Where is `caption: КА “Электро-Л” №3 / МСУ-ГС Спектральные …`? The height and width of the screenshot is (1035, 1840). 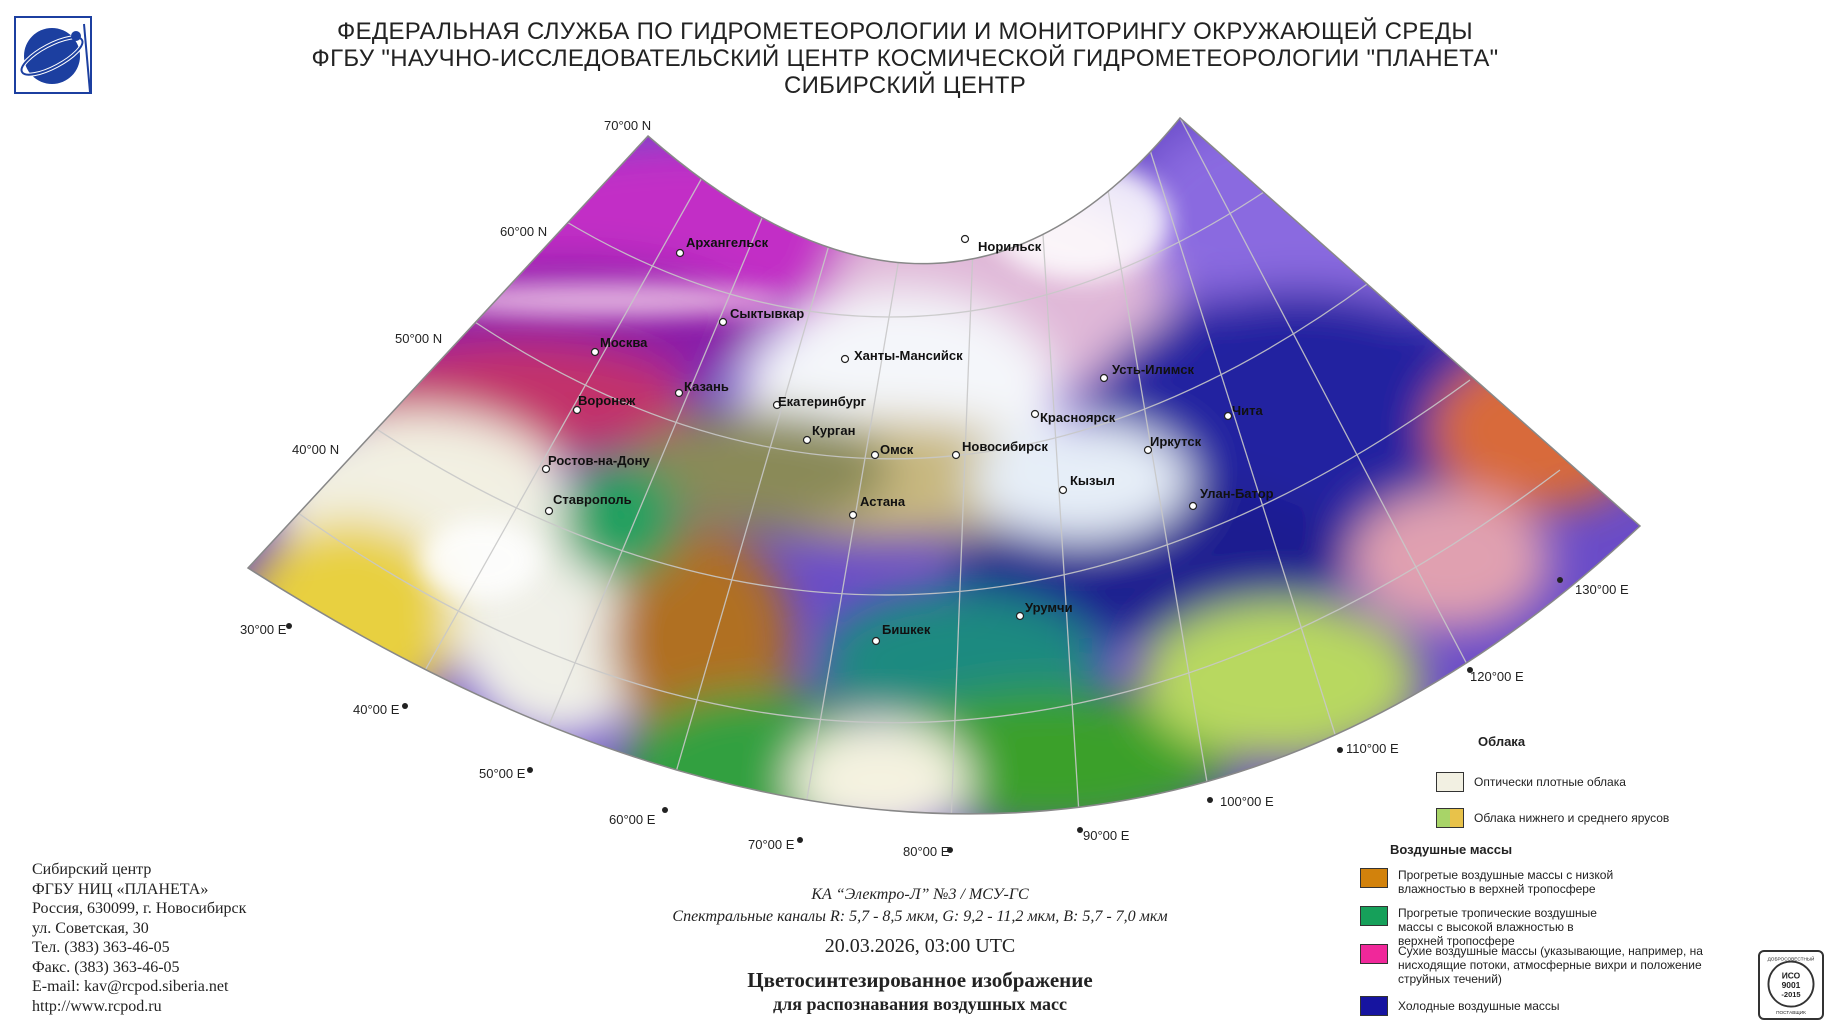 caption: КА “Электро-Л” №3 / МСУ-ГС Спектральные … is located at coordinates (920, 950).